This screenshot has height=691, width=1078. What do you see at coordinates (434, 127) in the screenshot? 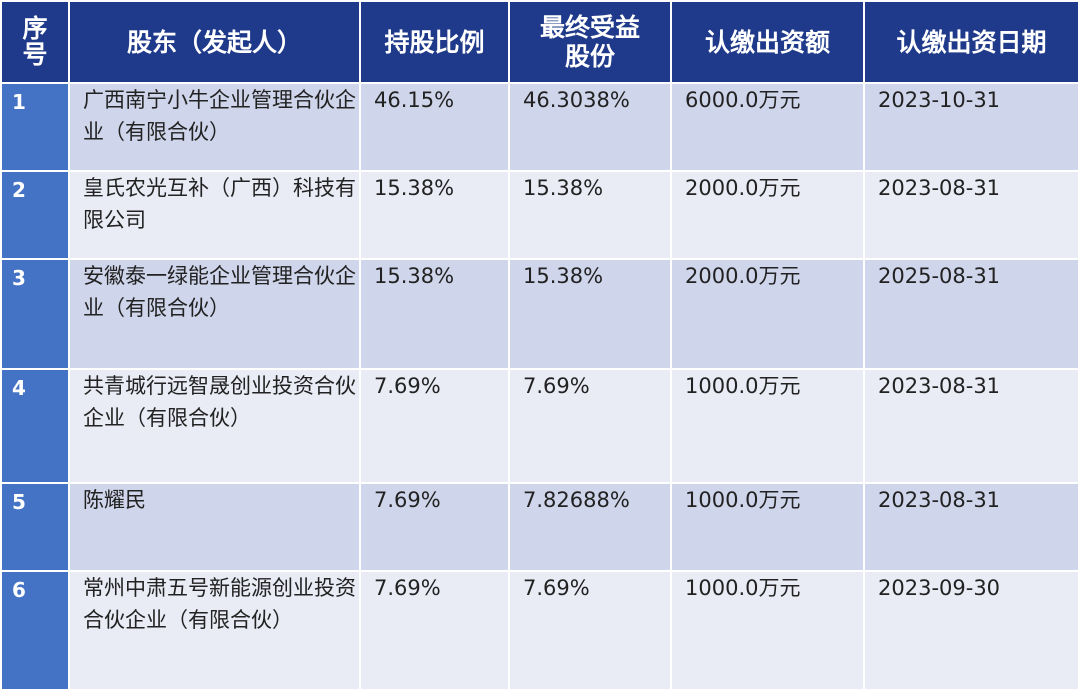
I see `row-ratio: 46.15%` at bounding box center [434, 127].